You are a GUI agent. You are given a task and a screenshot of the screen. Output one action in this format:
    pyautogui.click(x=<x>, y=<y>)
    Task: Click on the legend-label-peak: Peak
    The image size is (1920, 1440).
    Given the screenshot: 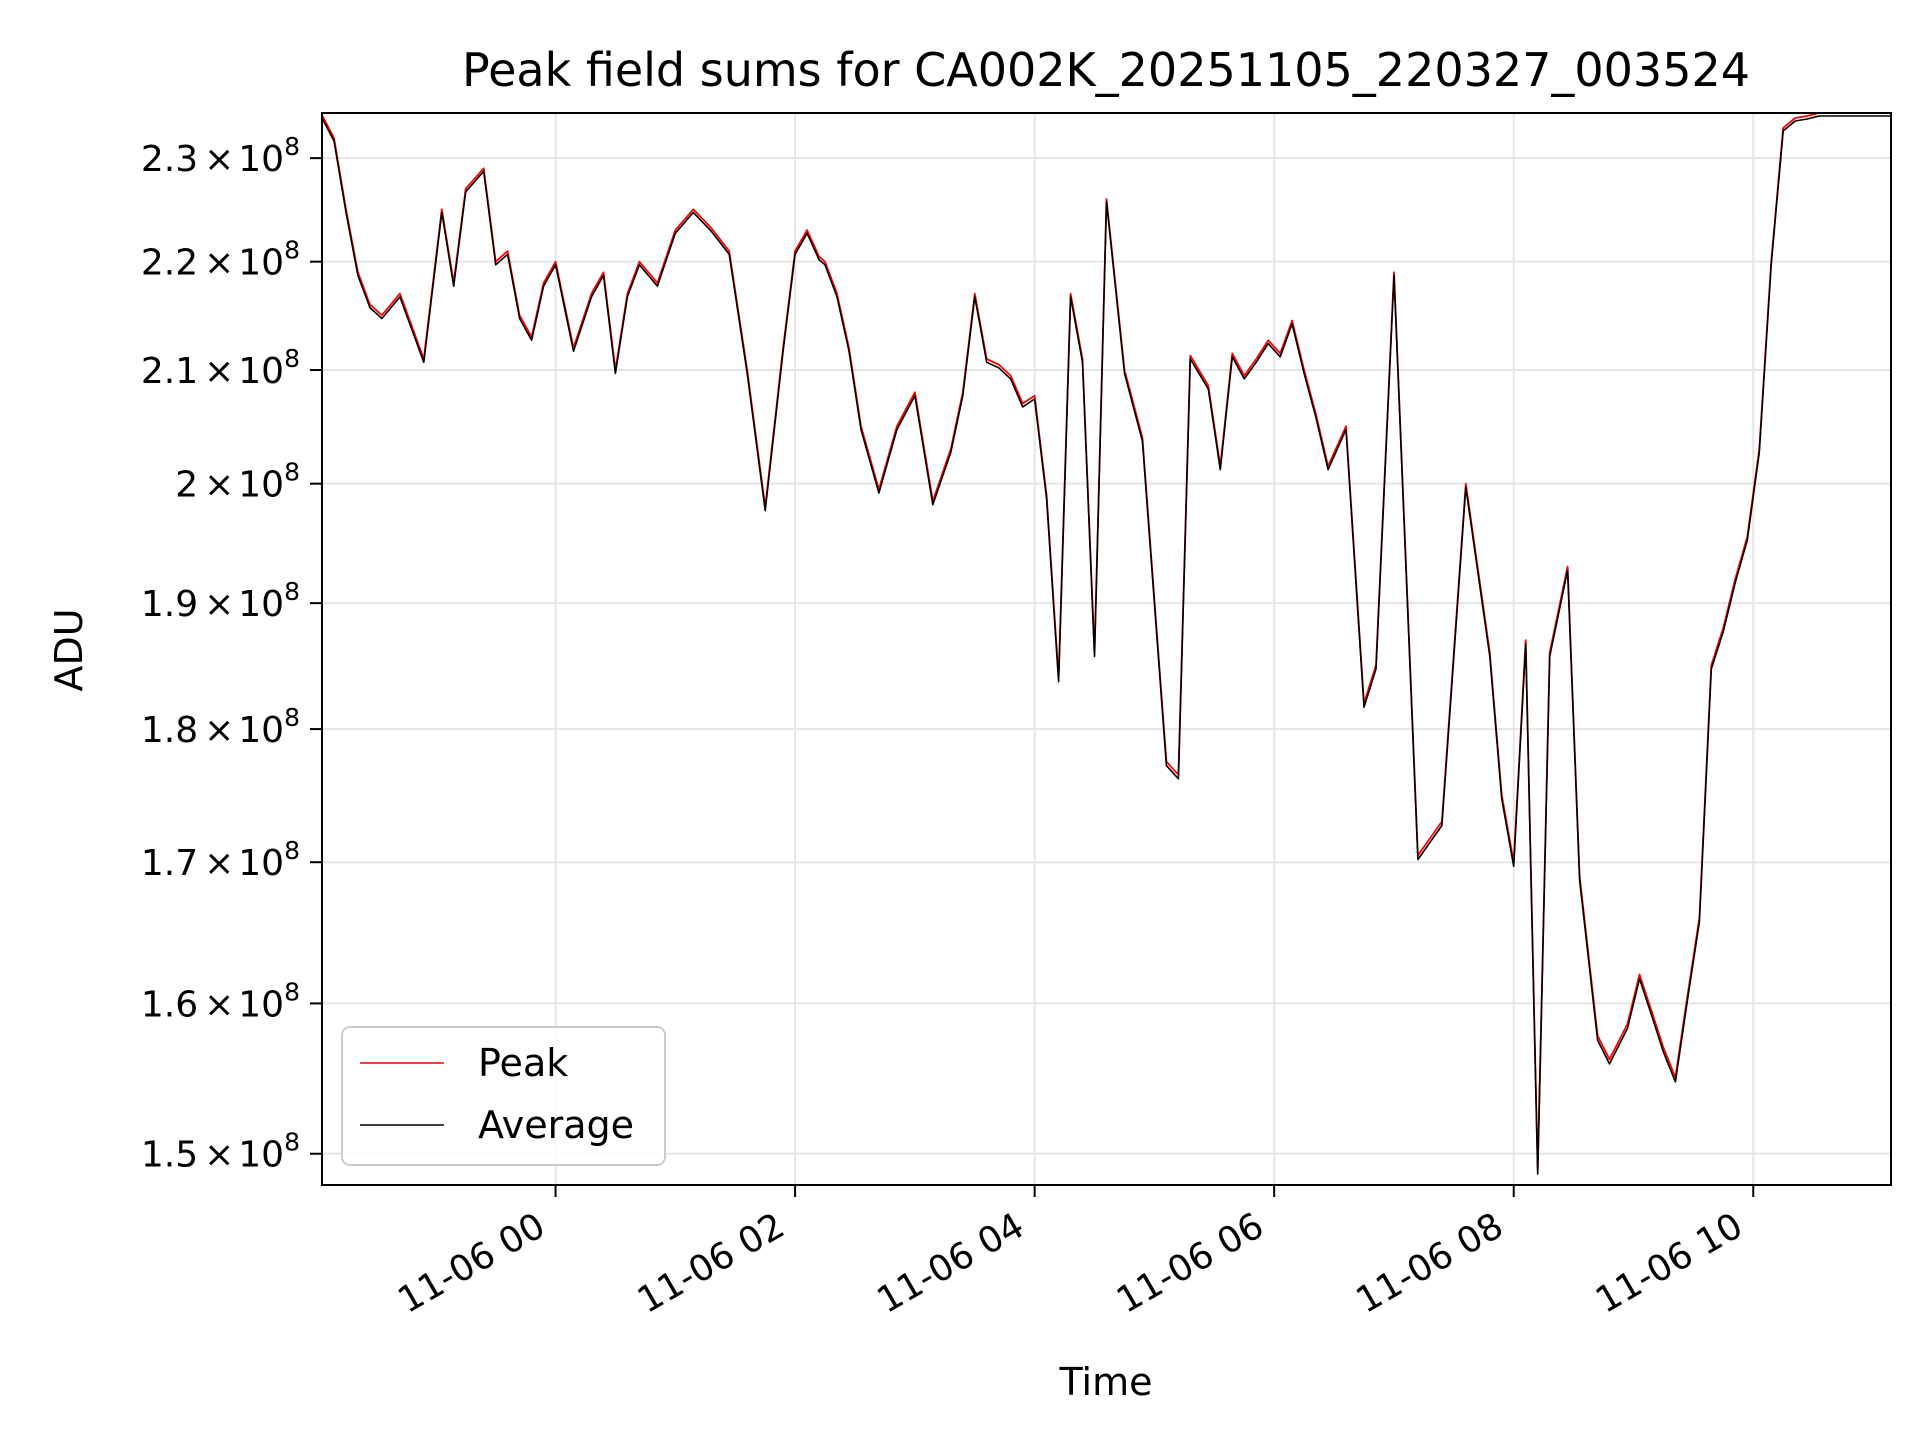 What is the action you would take?
    pyautogui.click(x=523, y=1063)
    